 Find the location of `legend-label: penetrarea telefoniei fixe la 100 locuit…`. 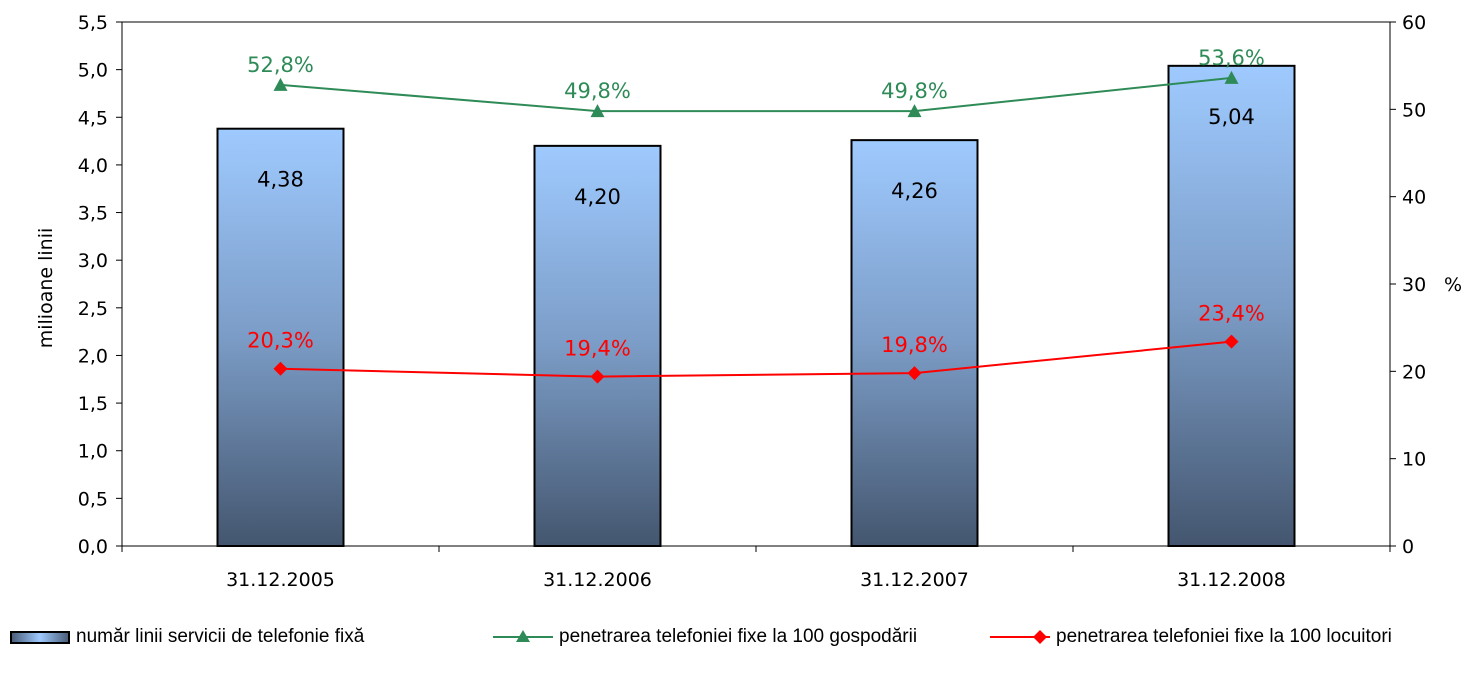

legend-label: penetrarea telefoniei fixe la 100 locuit… is located at coordinates (1224, 636).